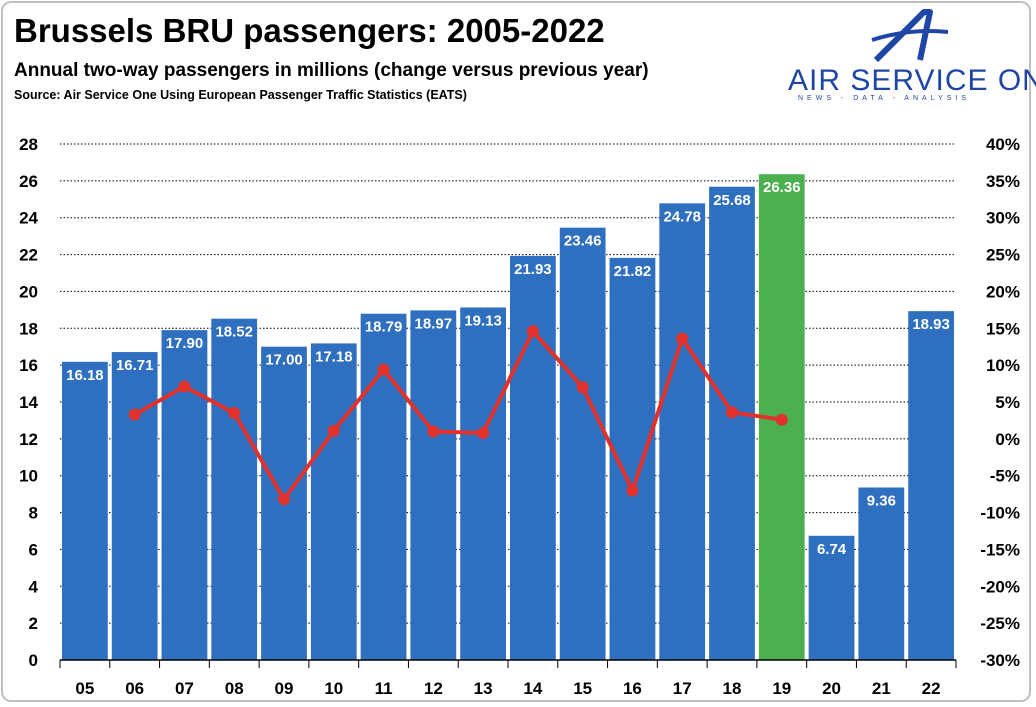 This screenshot has height=707, width=1036. What do you see at coordinates (34, 586) in the screenshot?
I see `y-tick-label: 4` at bounding box center [34, 586].